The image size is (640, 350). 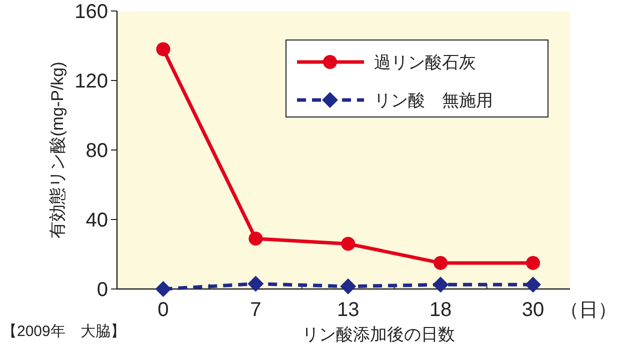 What do you see at coordinates (440, 310) in the screenshot?
I see `x-tick-label: 18` at bounding box center [440, 310].